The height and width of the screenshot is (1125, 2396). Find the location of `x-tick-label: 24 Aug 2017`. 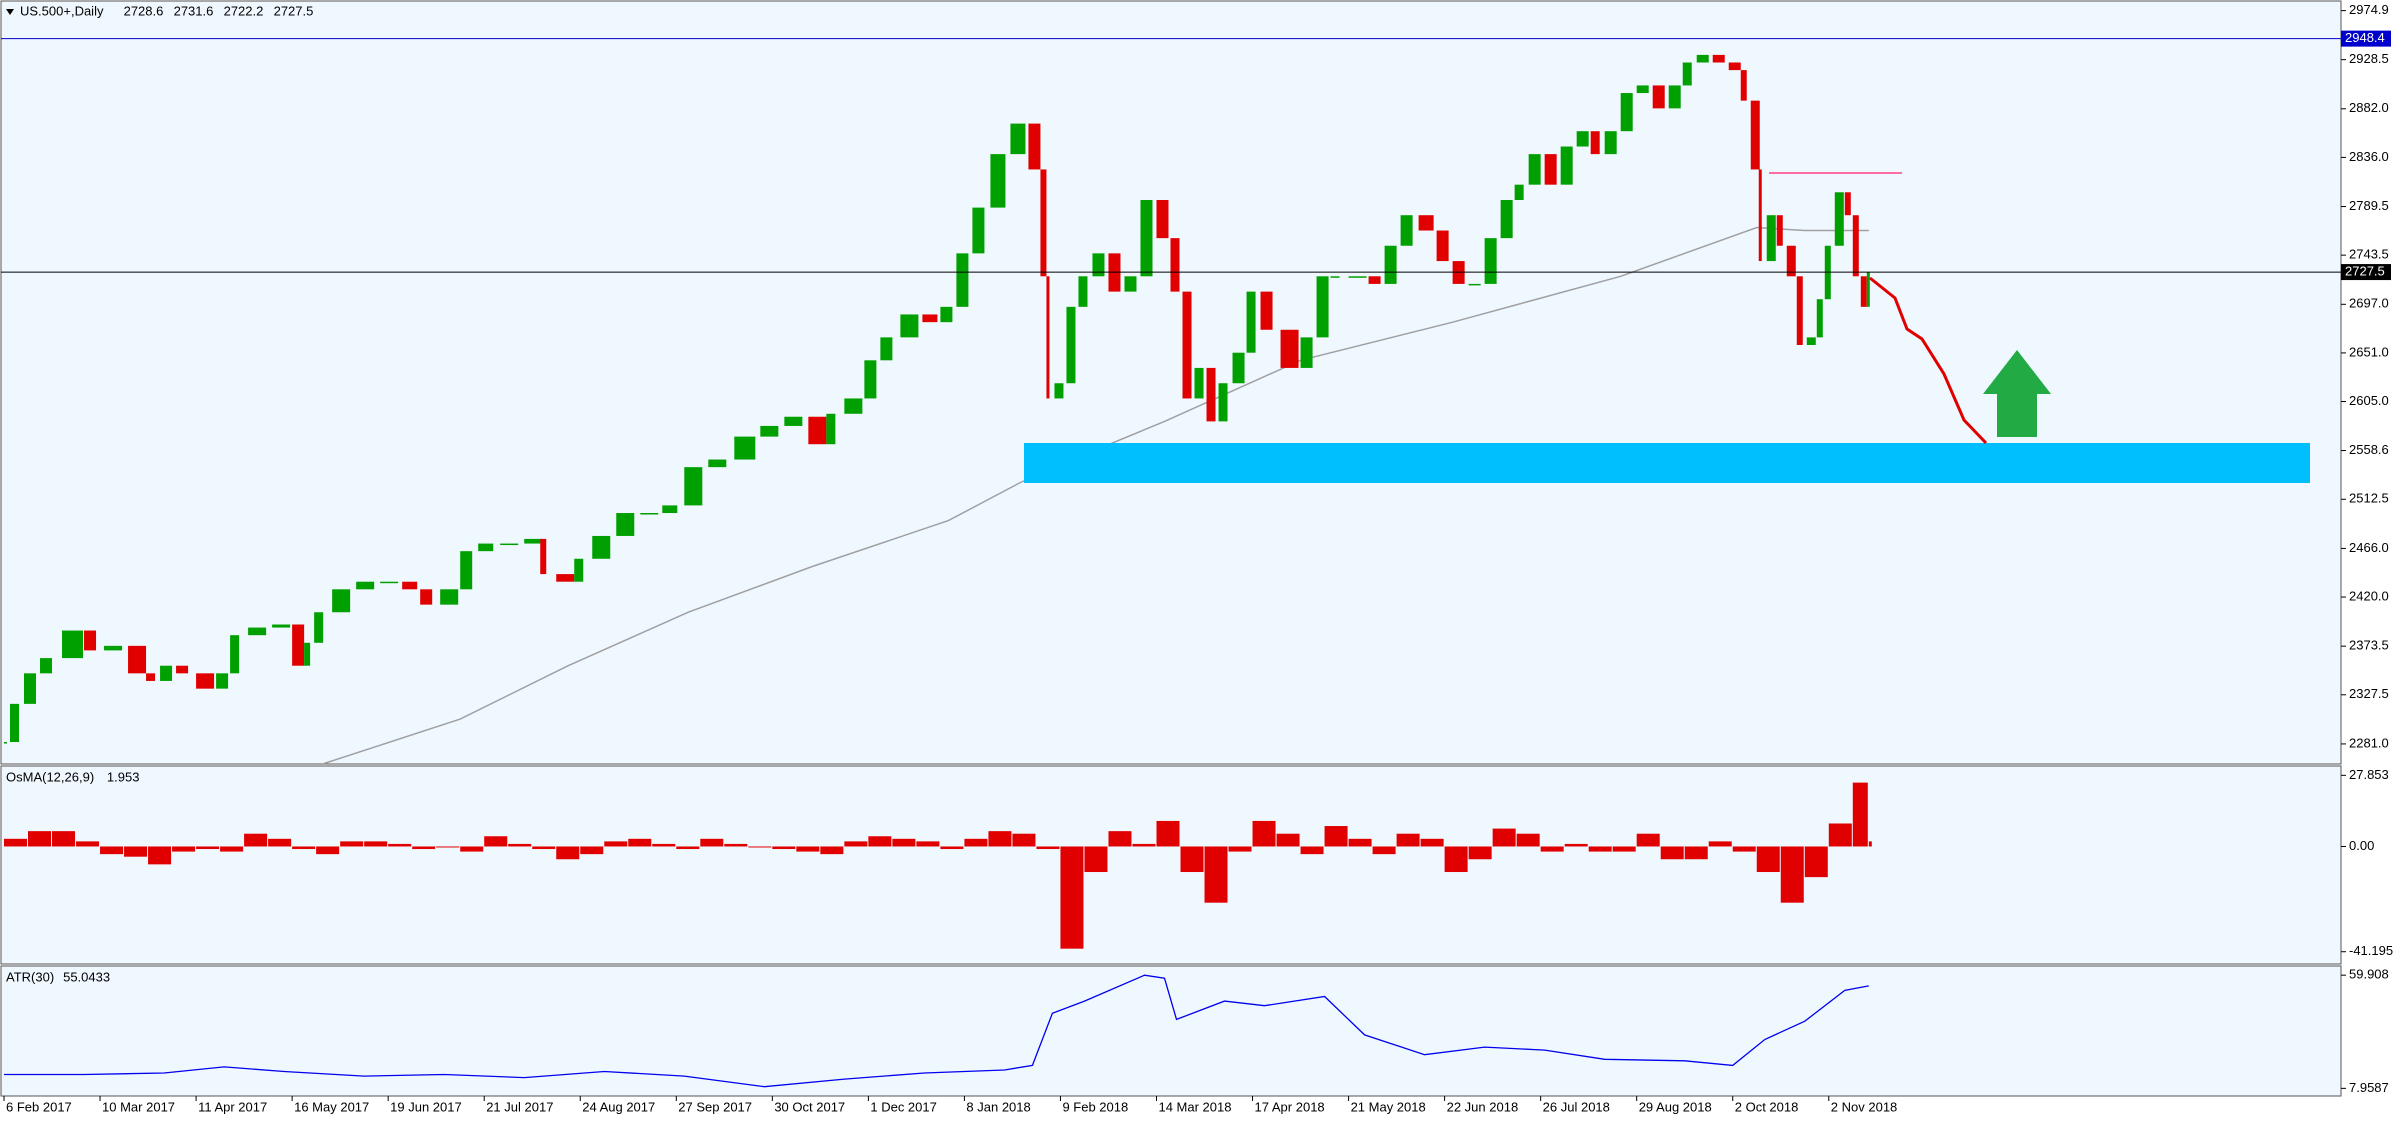

x-tick-label: 24 Aug 2017 is located at coordinates (618, 1106).